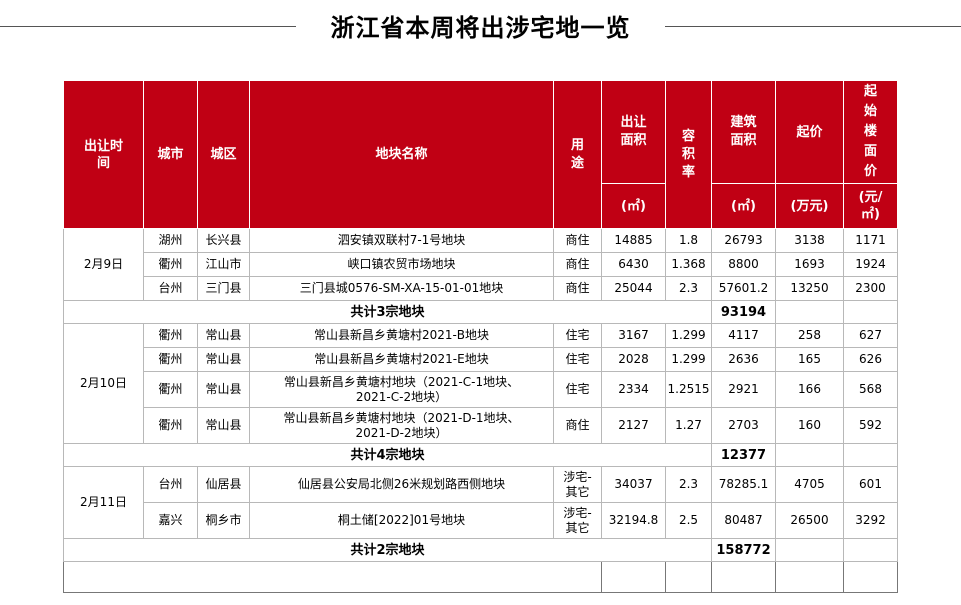 The width and height of the screenshot is (961, 605). What do you see at coordinates (223, 240) in the screenshot?
I see `district-cell: 长兴县` at bounding box center [223, 240].